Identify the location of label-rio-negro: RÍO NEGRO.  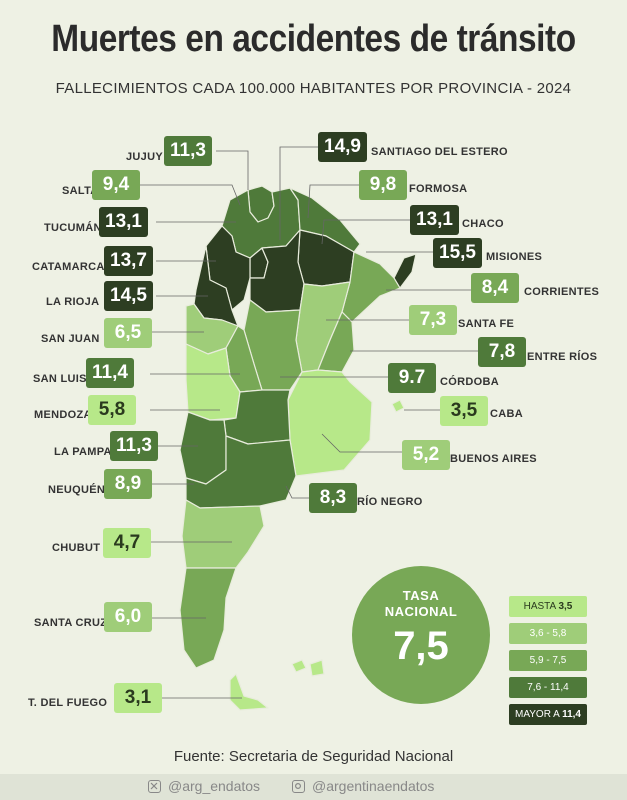
(390, 502).